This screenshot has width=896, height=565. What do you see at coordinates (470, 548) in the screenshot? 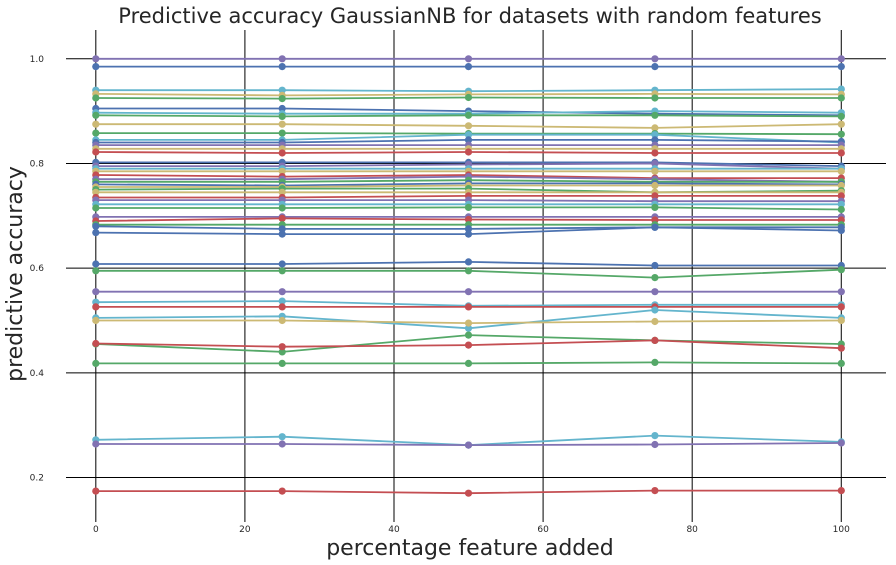
I see `x-axis-label: percentage feature added` at bounding box center [470, 548].